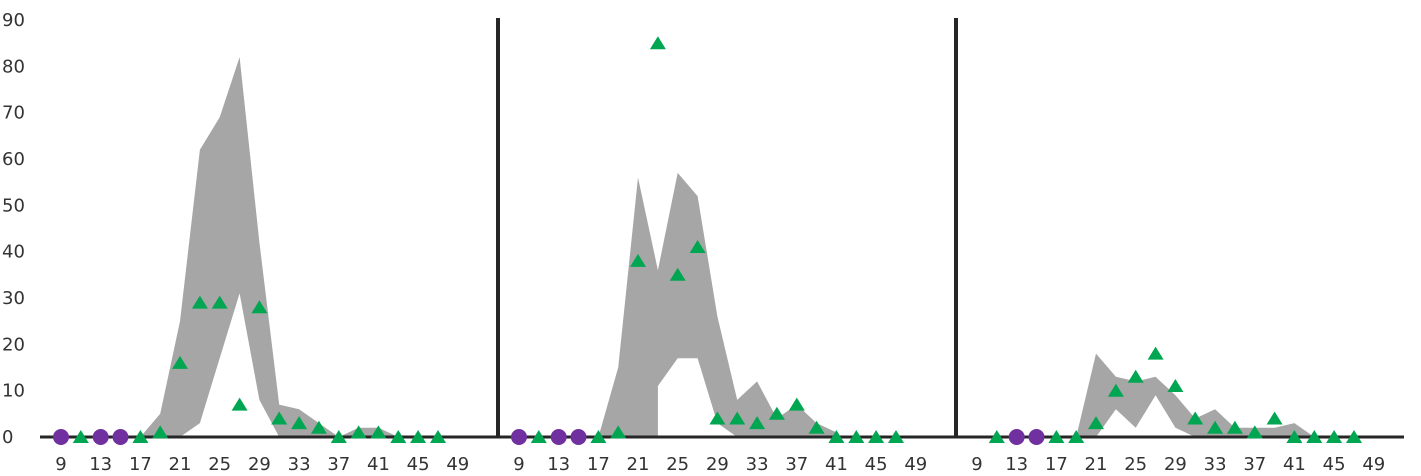 The height and width of the screenshot is (476, 1421). What do you see at coordinates (13, 113) in the screenshot?
I see `y-tick-label: 70` at bounding box center [13, 113].